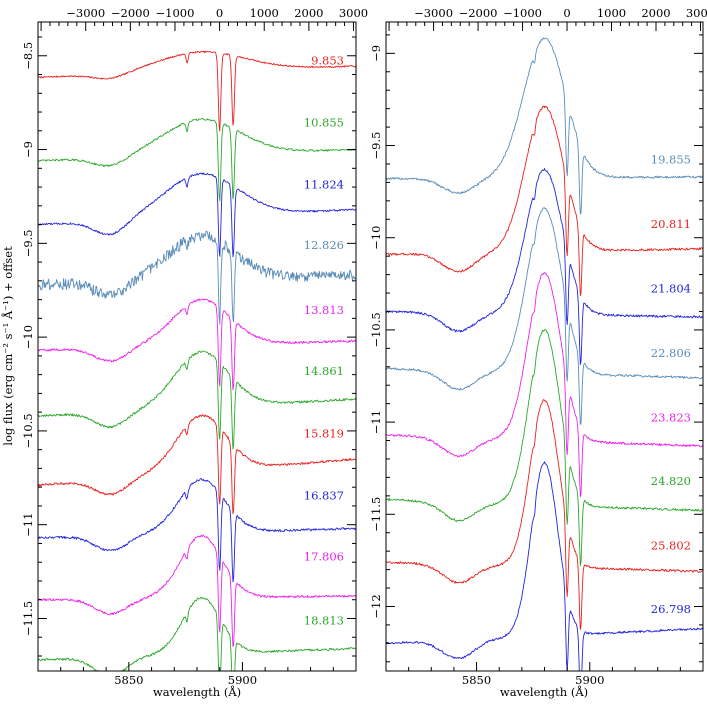  I want to click on epoch-label-23.823: 23.823, so click(671, 417).